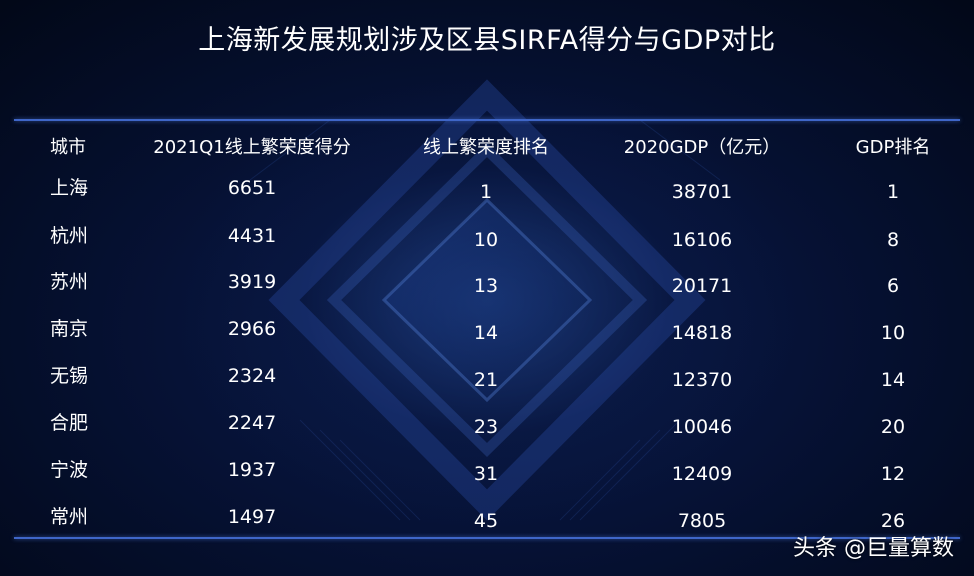 The image size is (974, 576). I want to click on table-cell: 1937, so click(252, 470).